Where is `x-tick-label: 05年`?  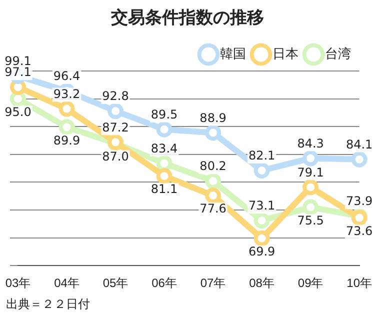
x-tick-label: 05年 is located at coordinates (115, 283).